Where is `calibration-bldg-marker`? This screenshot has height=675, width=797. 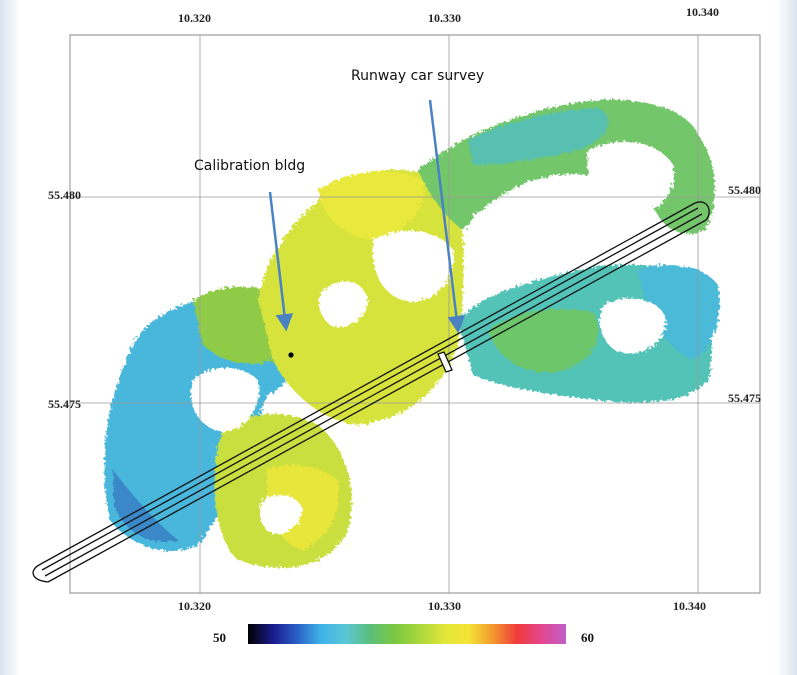 calibration-bldg-marker is located at coordinates (291, 355).